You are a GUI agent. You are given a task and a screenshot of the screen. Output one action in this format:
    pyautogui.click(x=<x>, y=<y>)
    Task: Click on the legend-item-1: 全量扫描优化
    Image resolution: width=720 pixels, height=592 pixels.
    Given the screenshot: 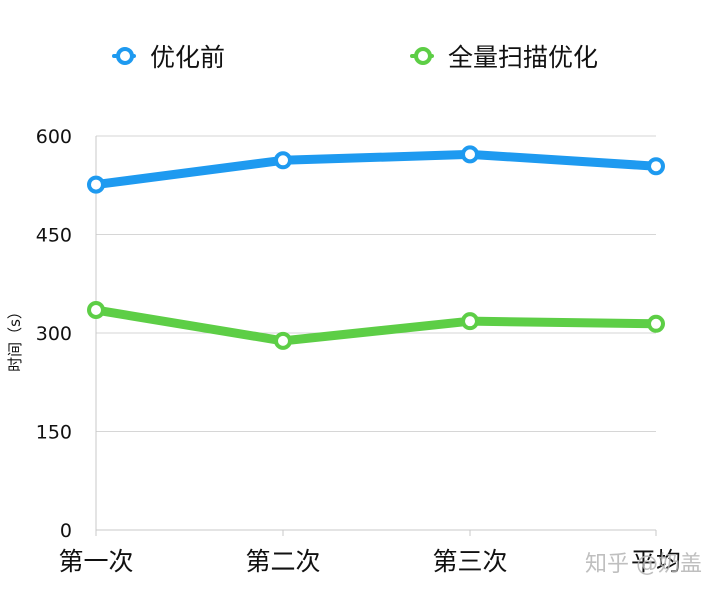 What is the action you would take?
    pyautogui.click(x=504, y=56)
    